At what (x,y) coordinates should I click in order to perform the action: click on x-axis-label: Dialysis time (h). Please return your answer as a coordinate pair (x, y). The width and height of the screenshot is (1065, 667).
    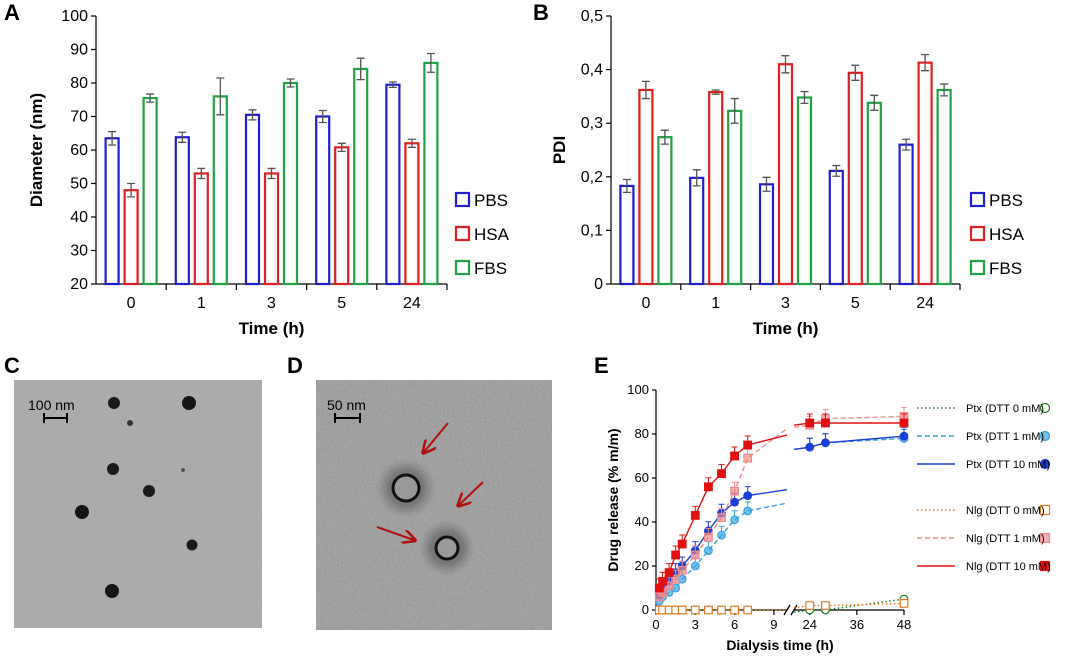
    Looking at the image, I should click on (779, 645).